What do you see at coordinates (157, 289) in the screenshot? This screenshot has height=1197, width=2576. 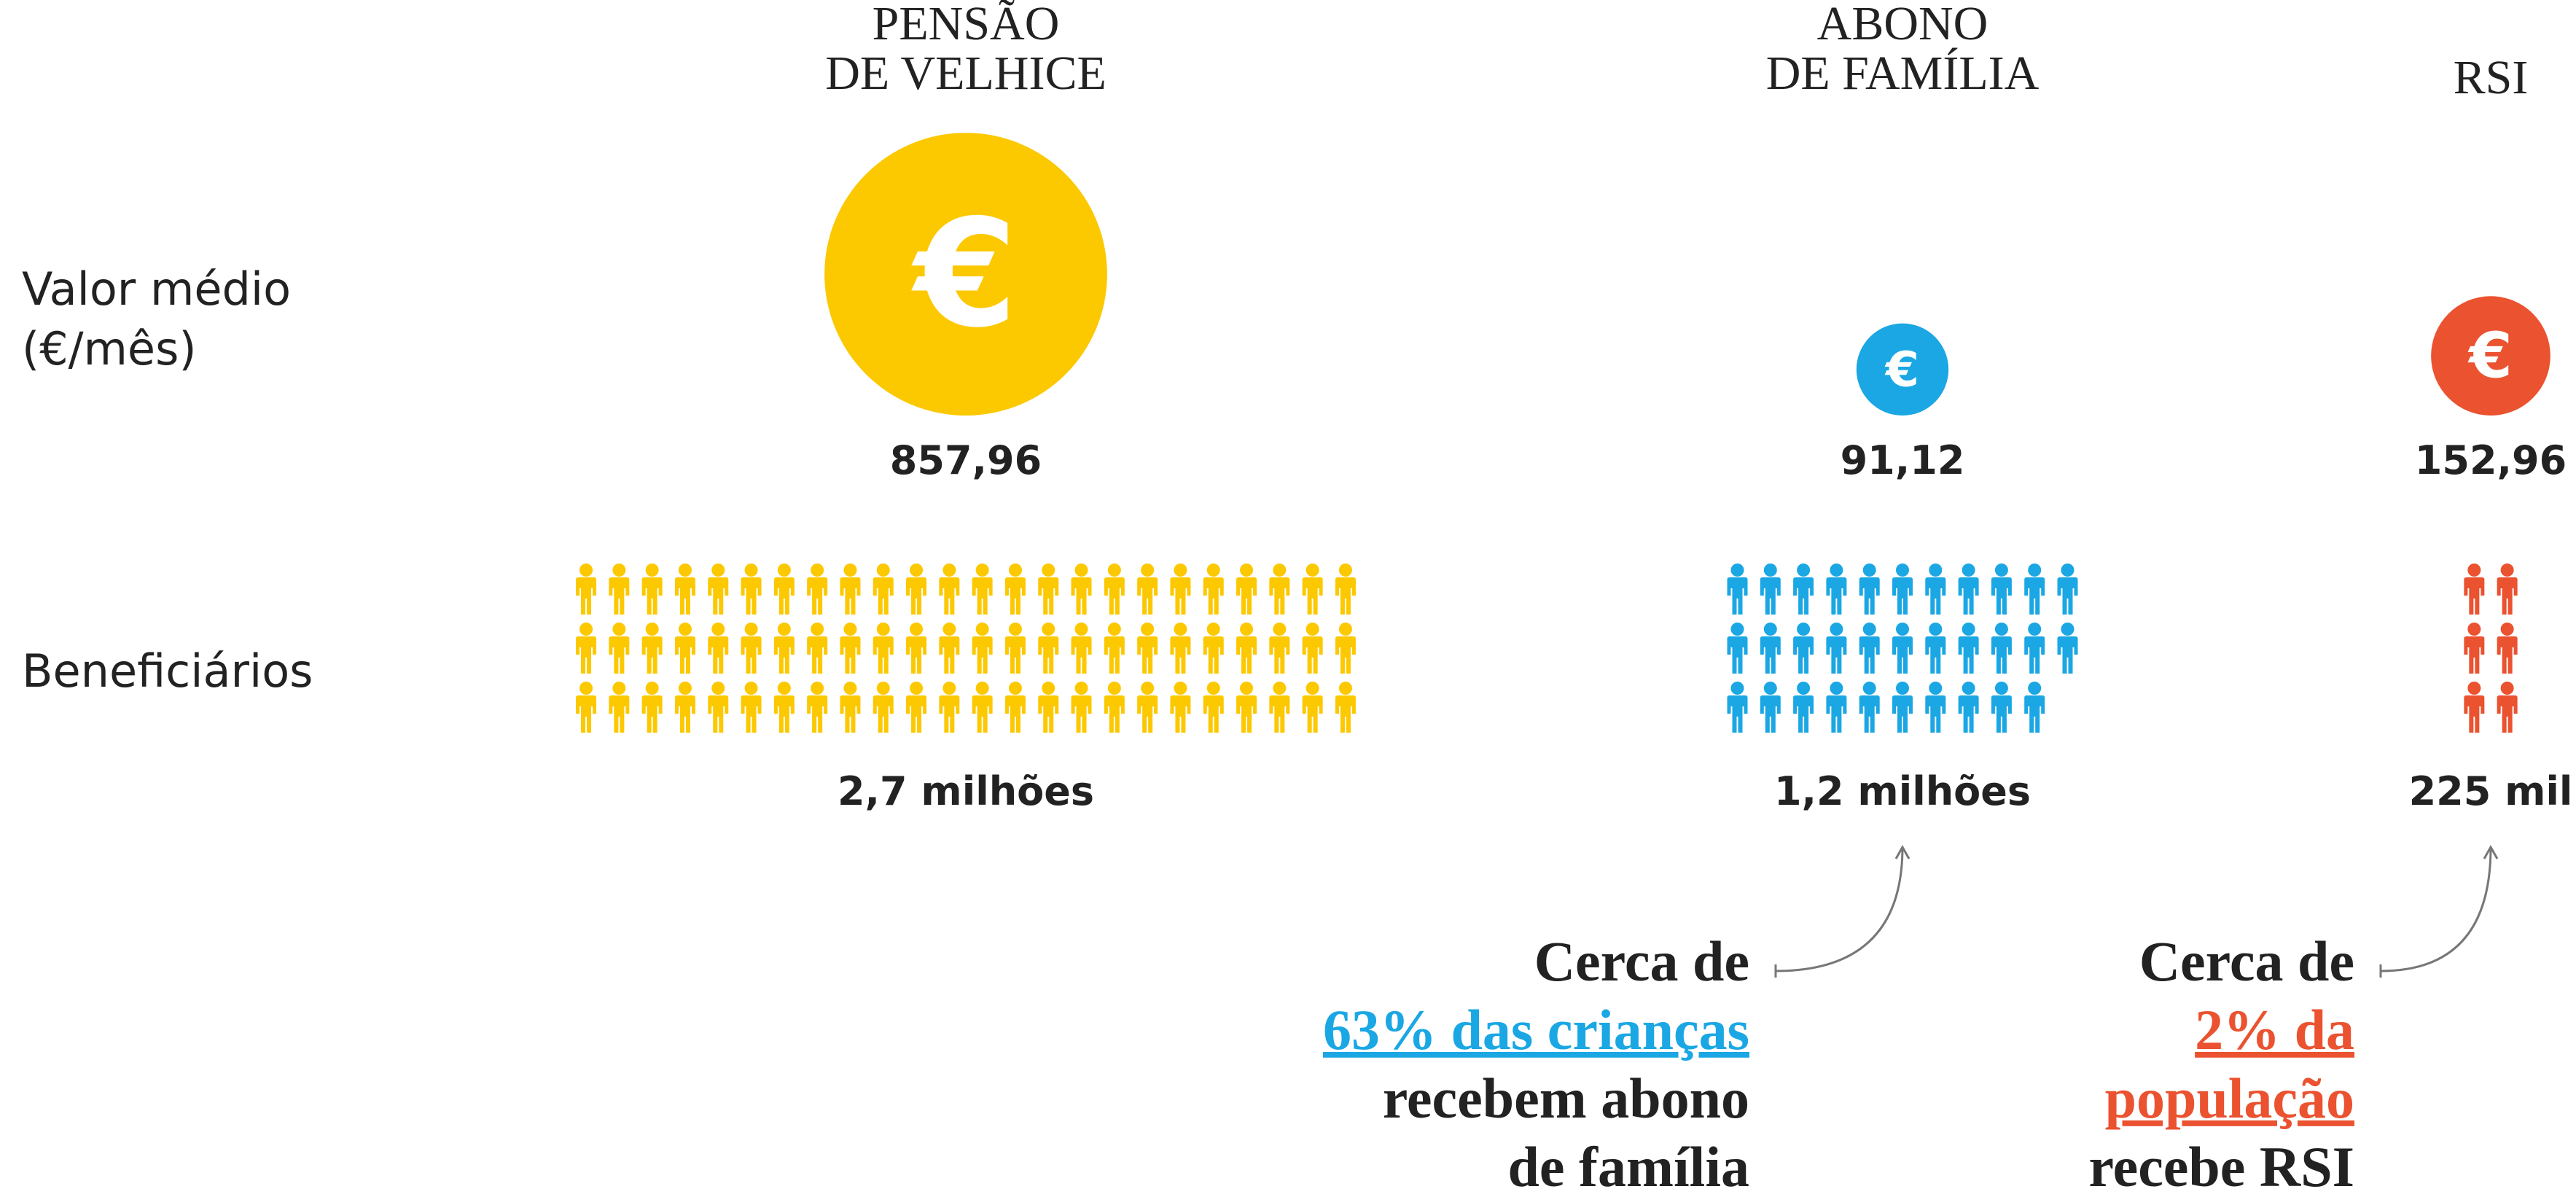 I see `row-label: Valor médio` at bounding box center [157, 289].